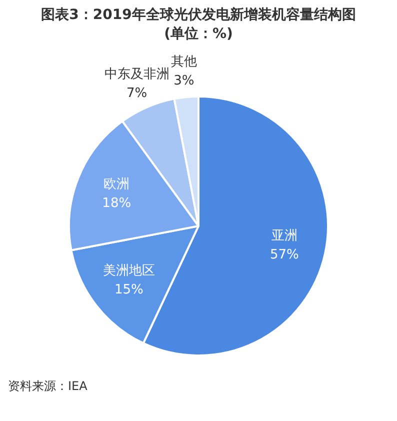  What do you see at coordinates (48, 386) in the screenshot?
I see `text: 资料来源：IEA` at bounding box center [48, 386].